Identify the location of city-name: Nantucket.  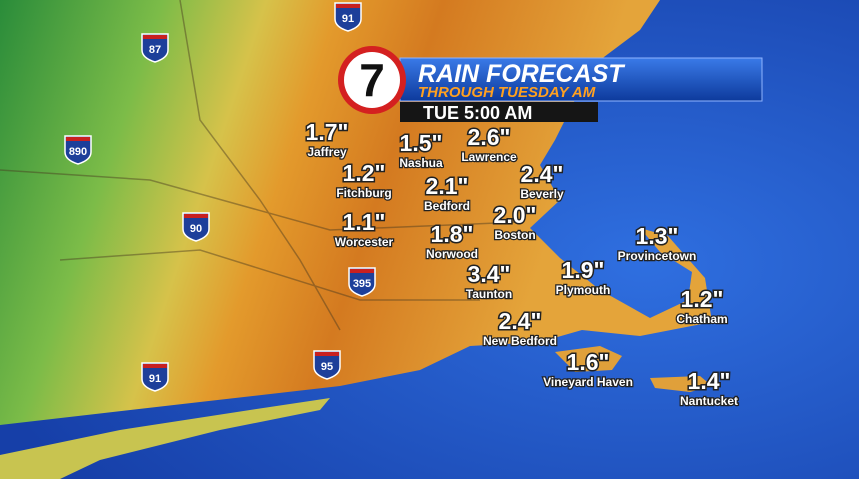
(709, 401).